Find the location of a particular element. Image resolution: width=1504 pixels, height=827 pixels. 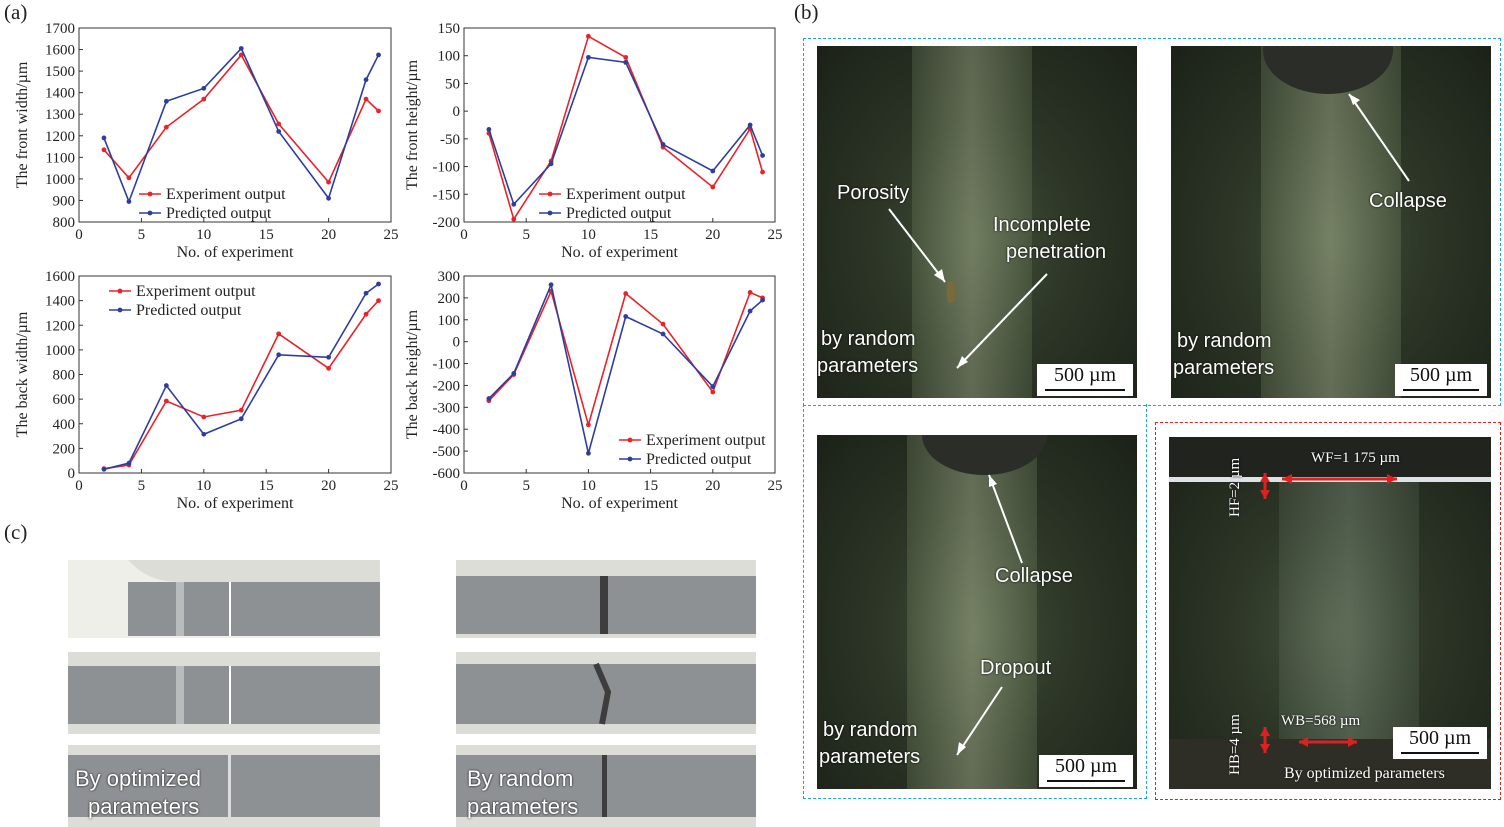

m3-arrows is located at coordinates (989, 615).